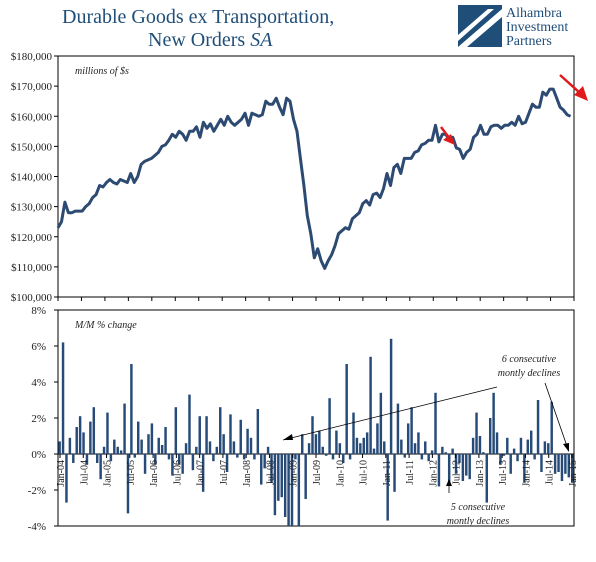  What do you see at coordinates (410, 472) in the screenshot?
I see `bottom-x-tick-label: Jul-11` at bounding box center [410, 472].